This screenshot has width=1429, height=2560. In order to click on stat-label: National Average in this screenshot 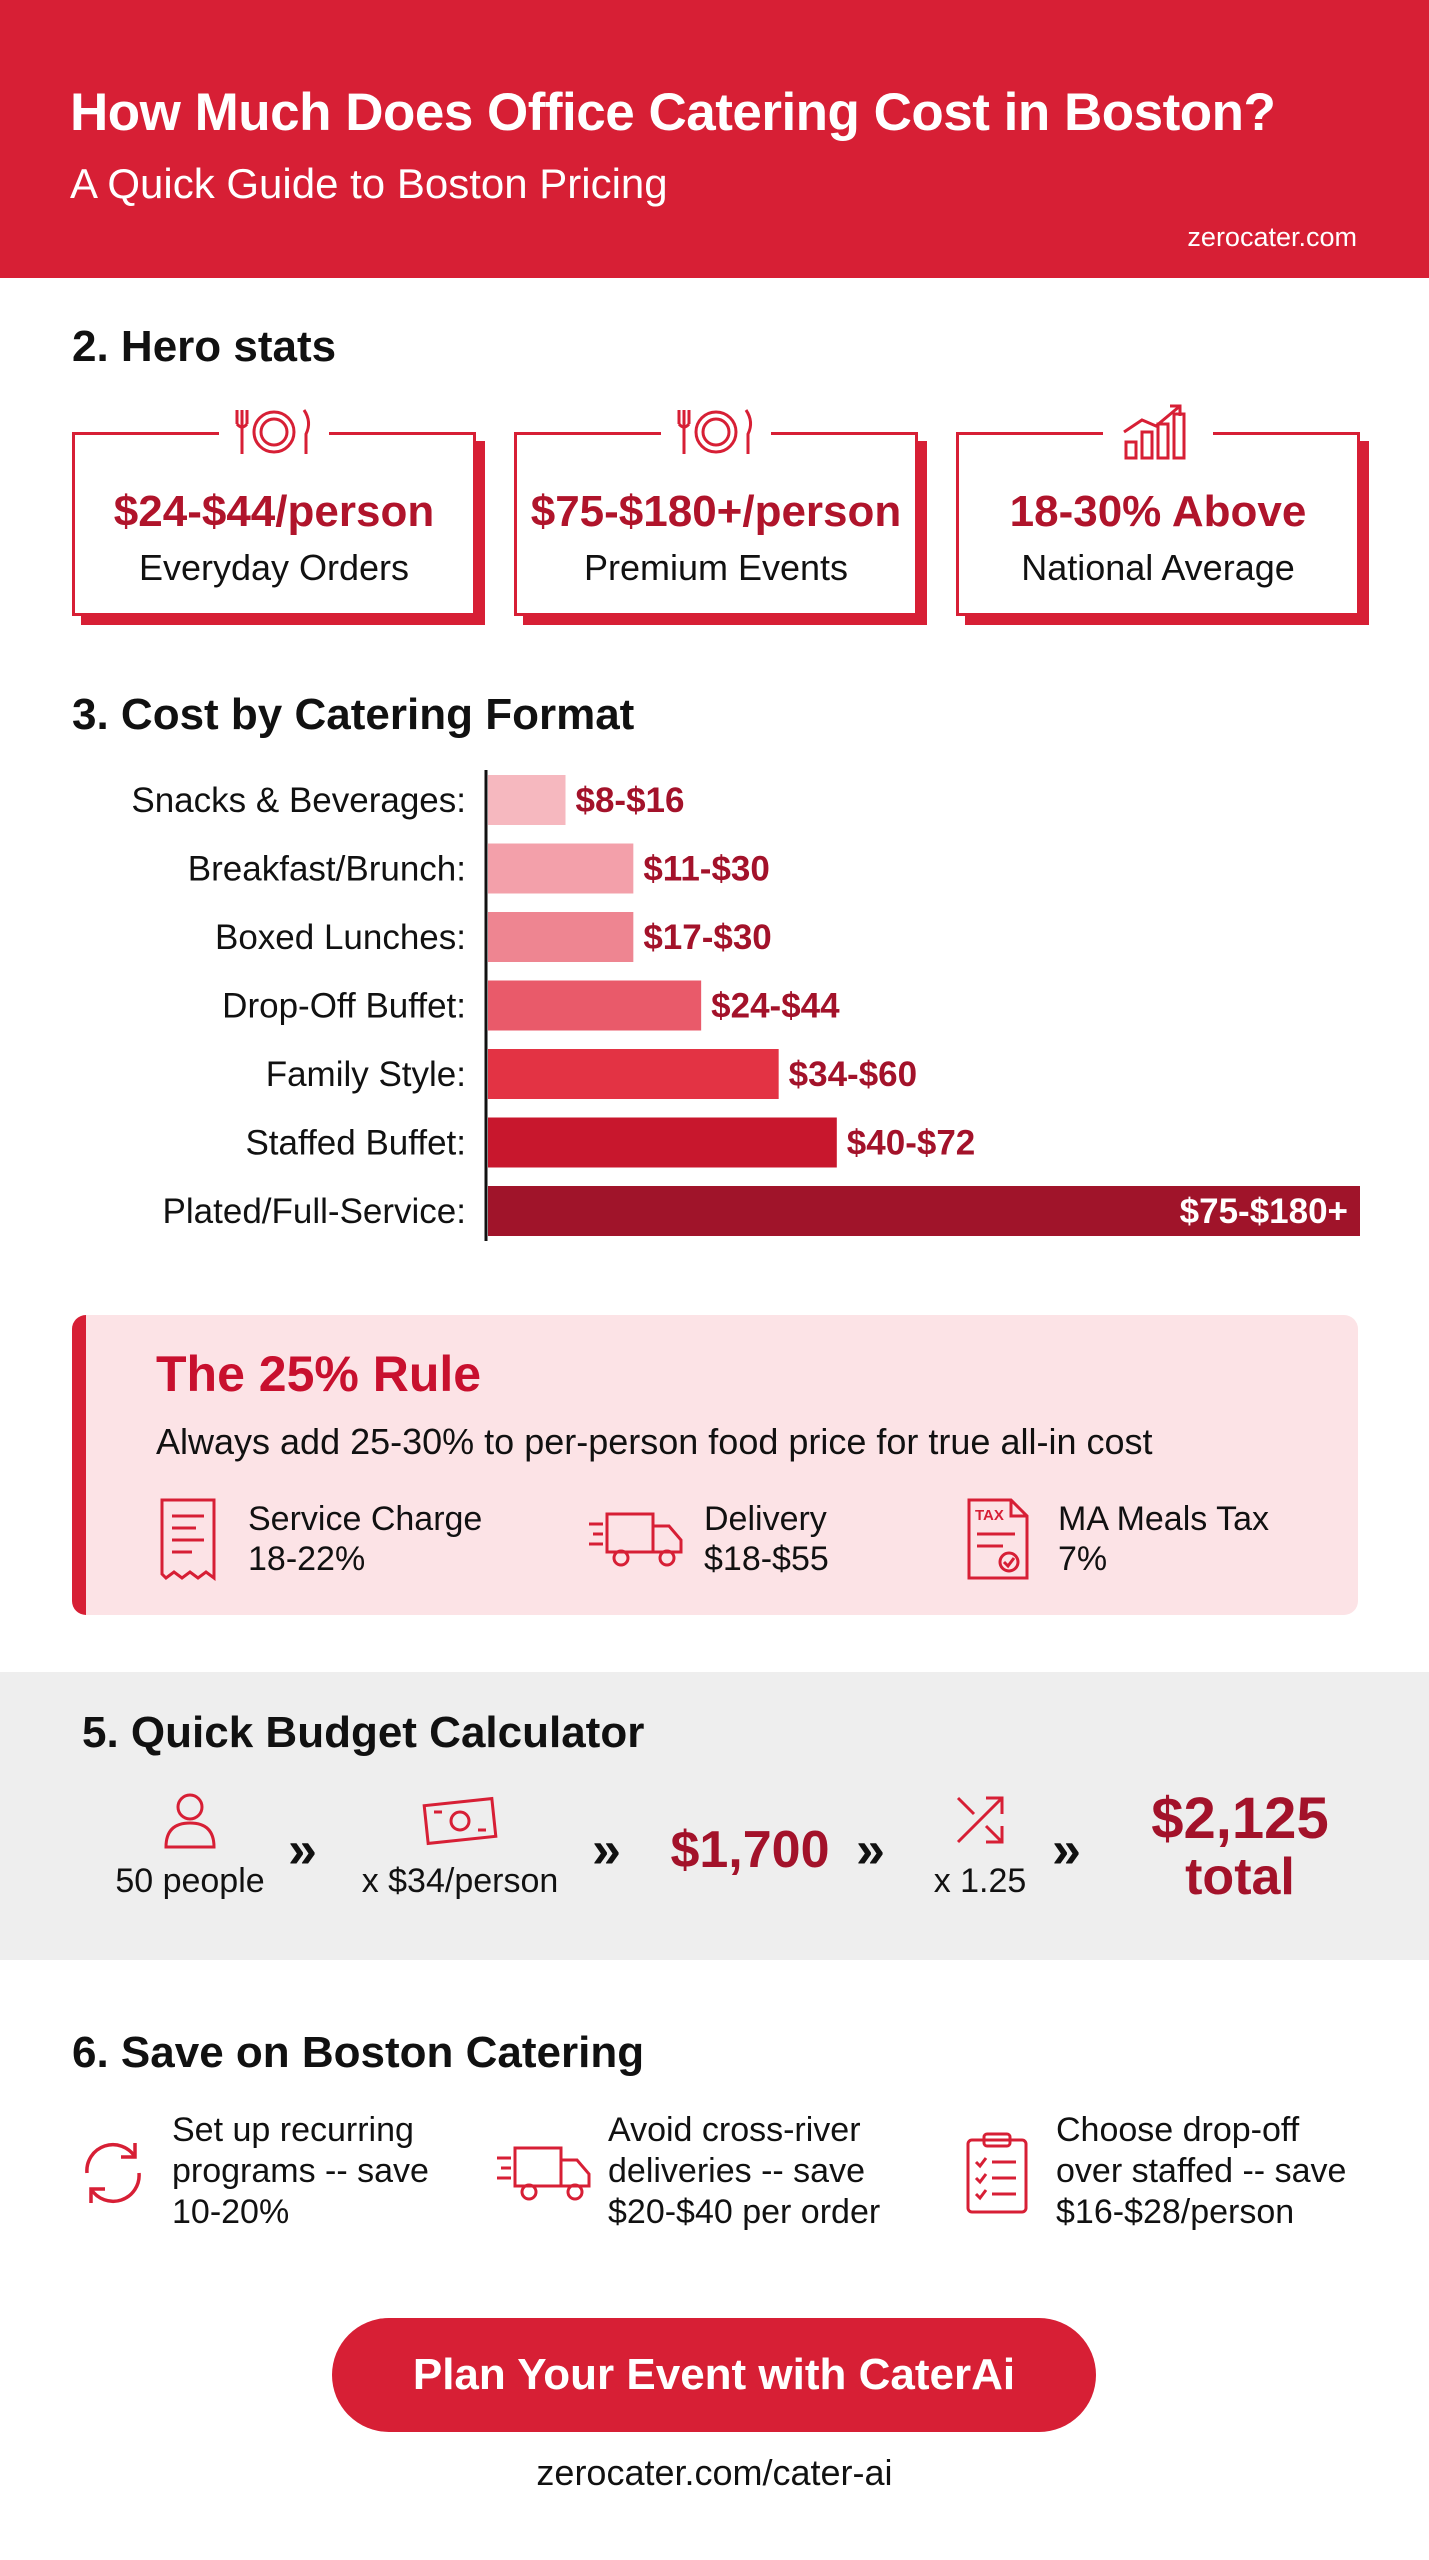, I will do `click(1158, 567)`.